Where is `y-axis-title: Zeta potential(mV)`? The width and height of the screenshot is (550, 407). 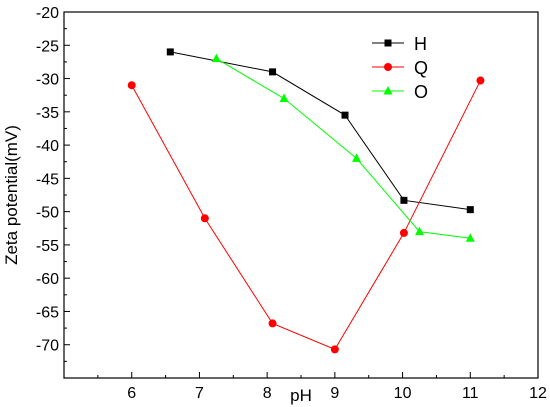
y-axis-title: Zeta potential(mV) is located at coordinates (11, 195).